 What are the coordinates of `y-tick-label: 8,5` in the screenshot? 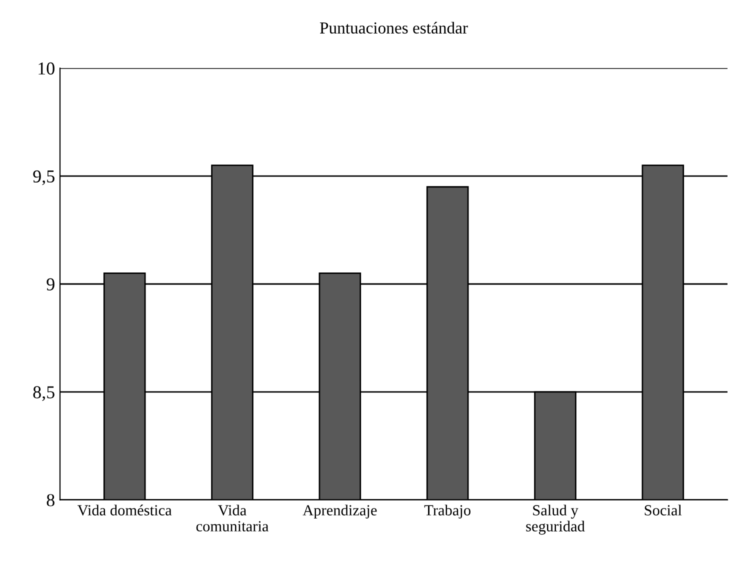 It's located at (43, 393).